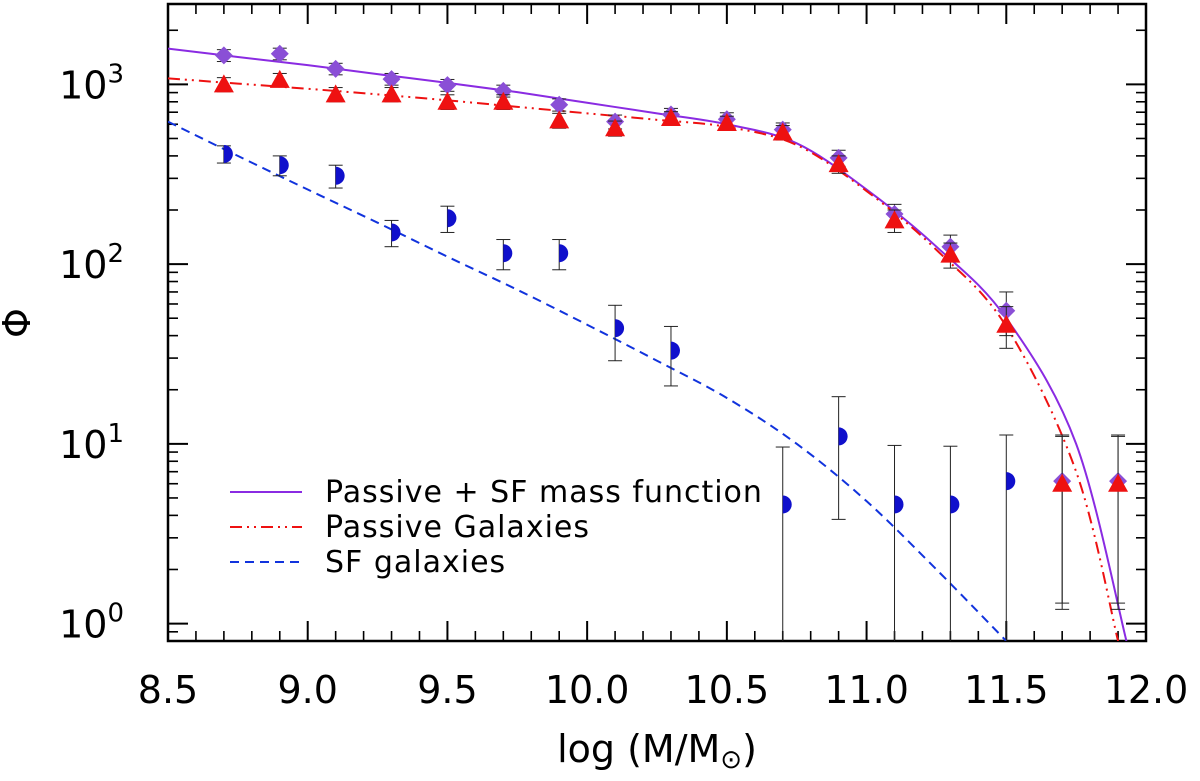  What do you see at coordinates (115, 254) in the screenshot?
I see `y-tick-exponent: 2` at bounding box center [115, 254].